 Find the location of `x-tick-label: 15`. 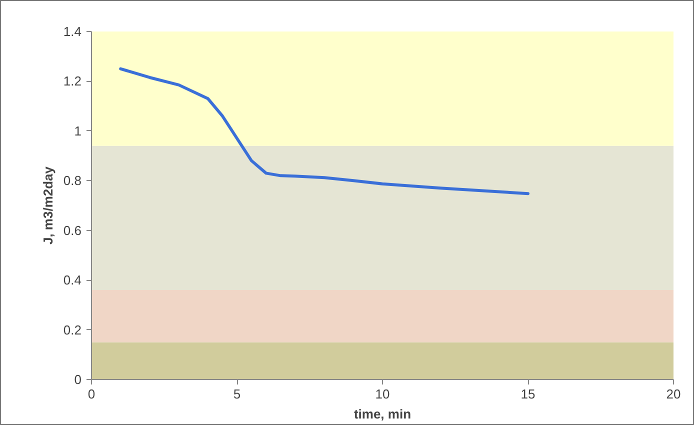

x-tick-label: 15 is located at coordinates (528, 394).